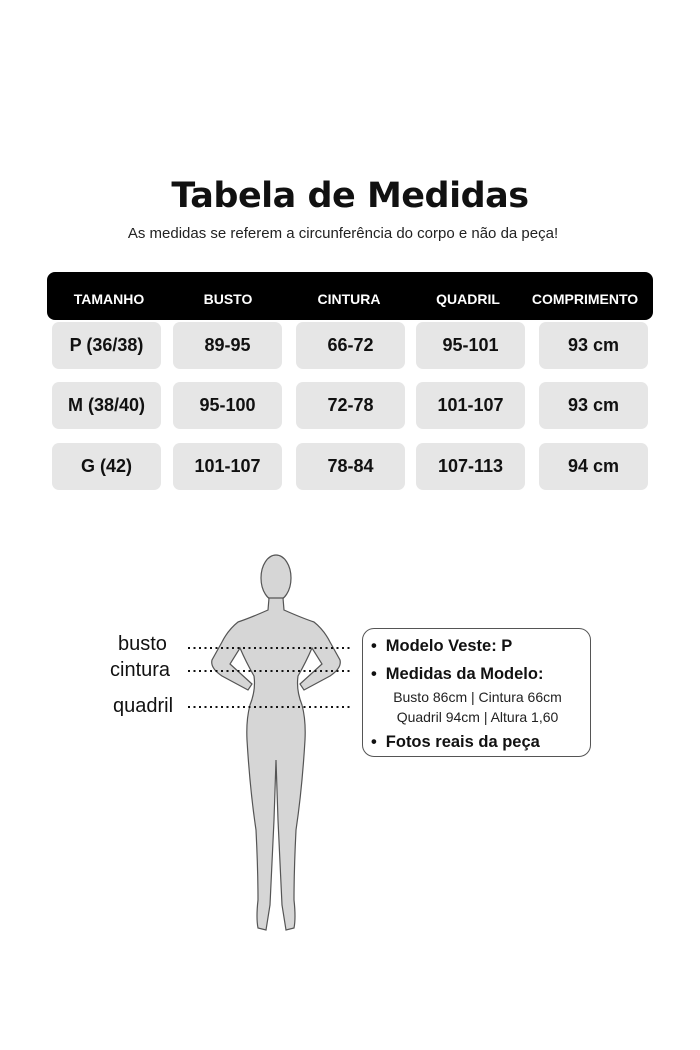  I want to click on cell-comprimento: 94 cm, so click(593, 466).